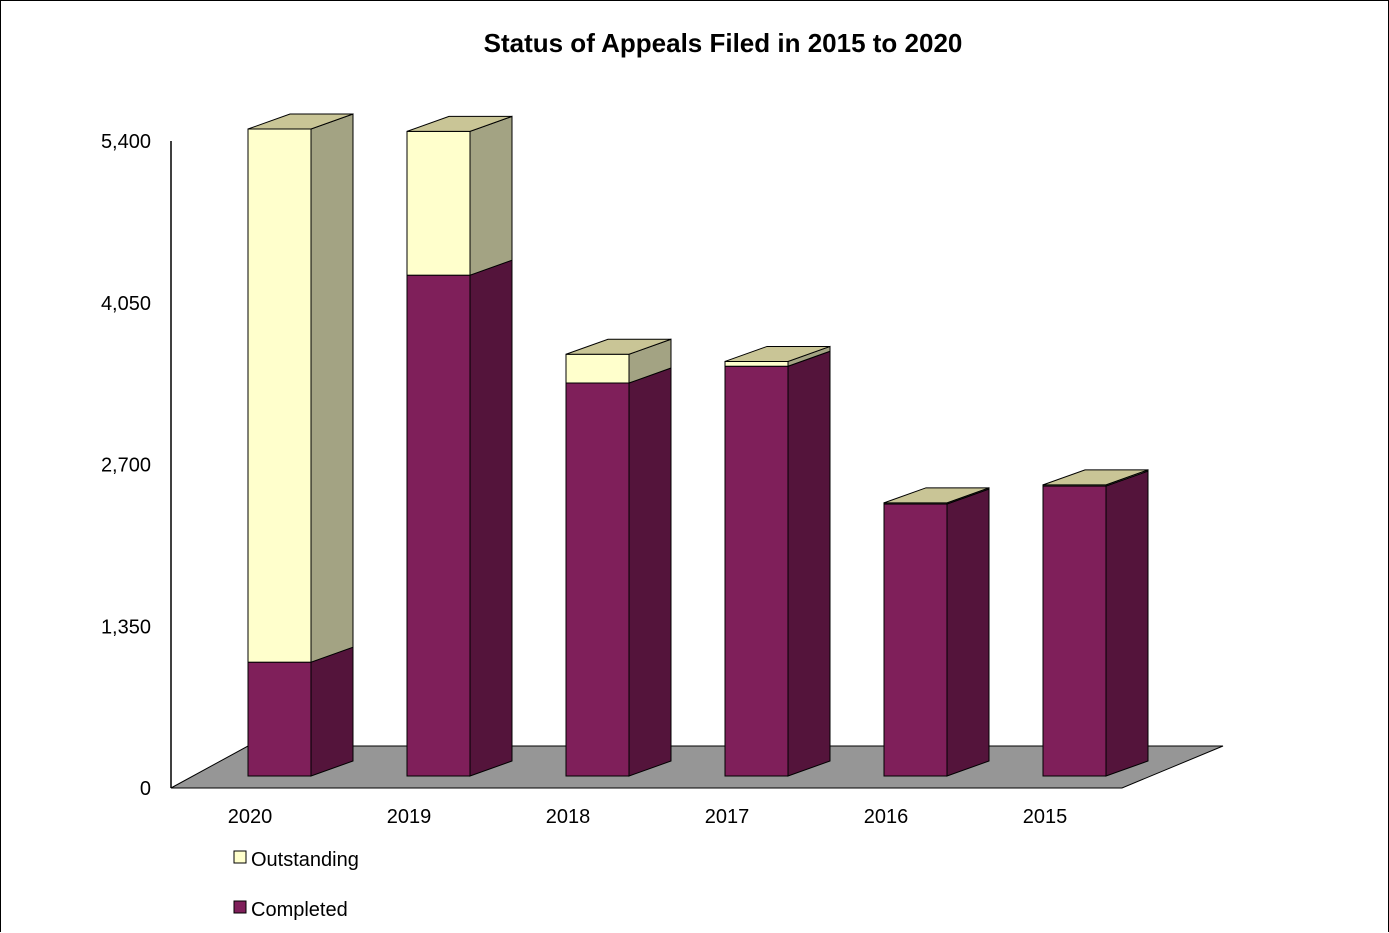 This screenshot has height=933, width=1389. I want to click on legend-label: Completed, so click(299, 910).